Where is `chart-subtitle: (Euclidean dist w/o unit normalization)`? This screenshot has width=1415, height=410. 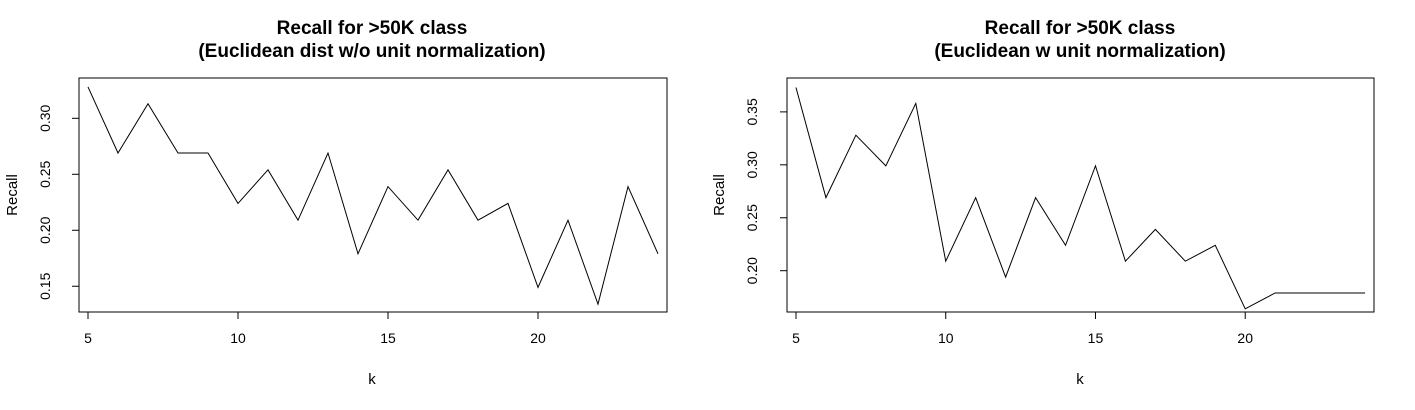
chart-subtitle: (Euclidean dist w/o unit normalization) is located at coordinates (371, 51).